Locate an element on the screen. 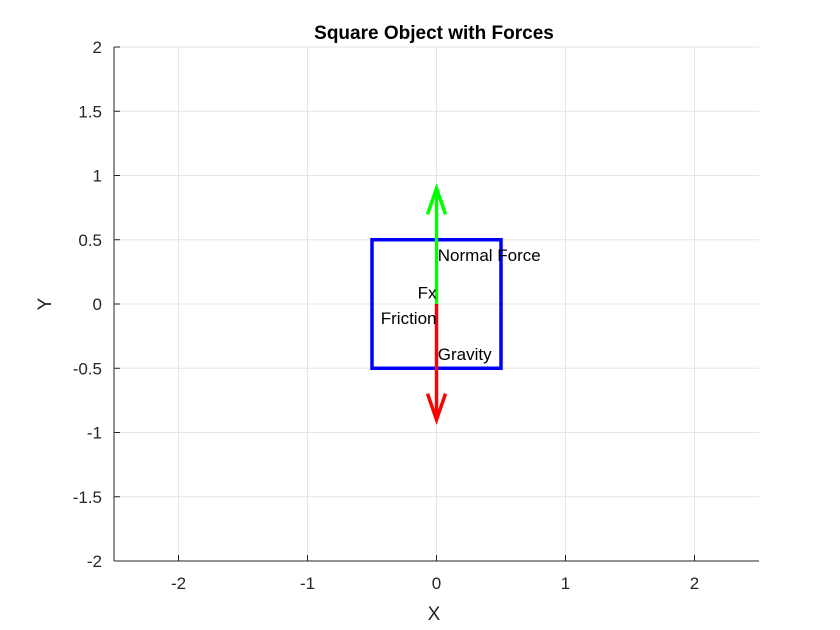  y-tick-label: 0.5 is located at coordinates (90, 240).